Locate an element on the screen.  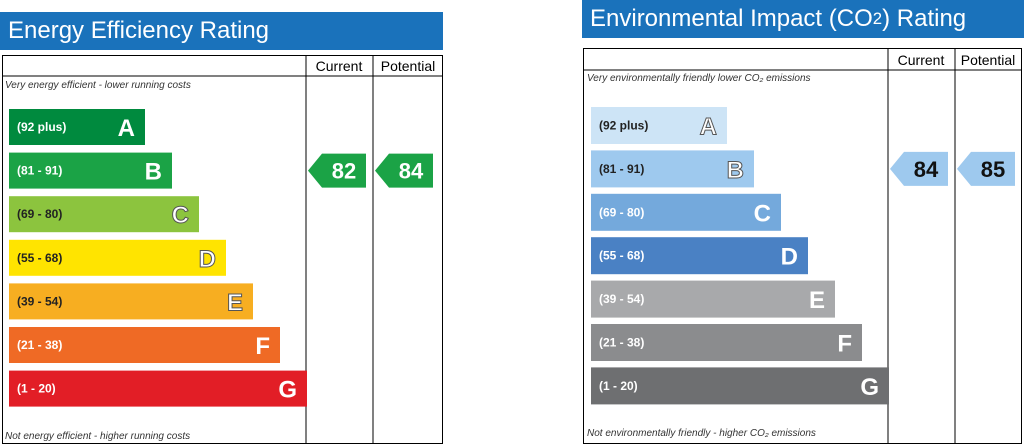
title-sub: 2 is located at coordinates (877, 18).